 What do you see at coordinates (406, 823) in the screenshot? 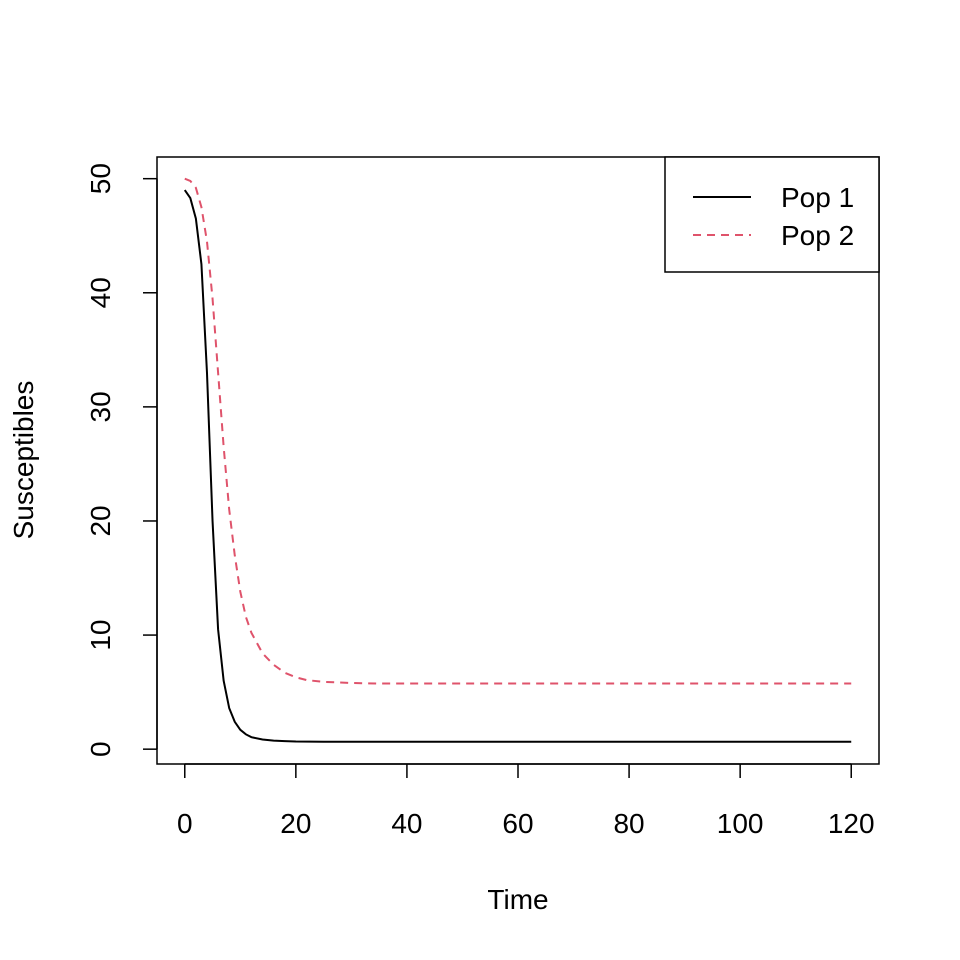
I see `x-tick-label: 40` at bounding box center [406, 823].